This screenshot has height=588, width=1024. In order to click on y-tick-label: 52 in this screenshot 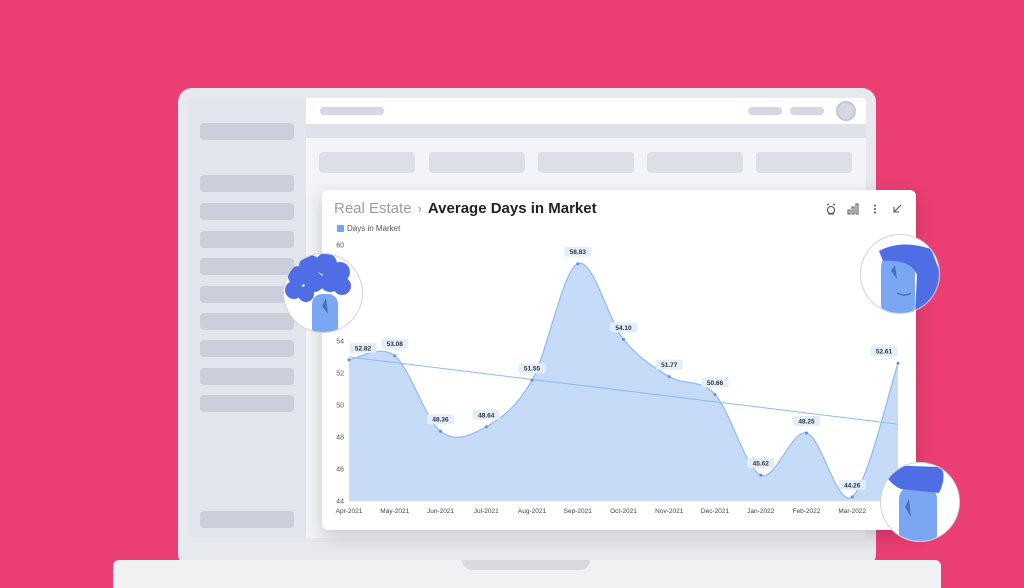, I will do `click(340, 374)`.